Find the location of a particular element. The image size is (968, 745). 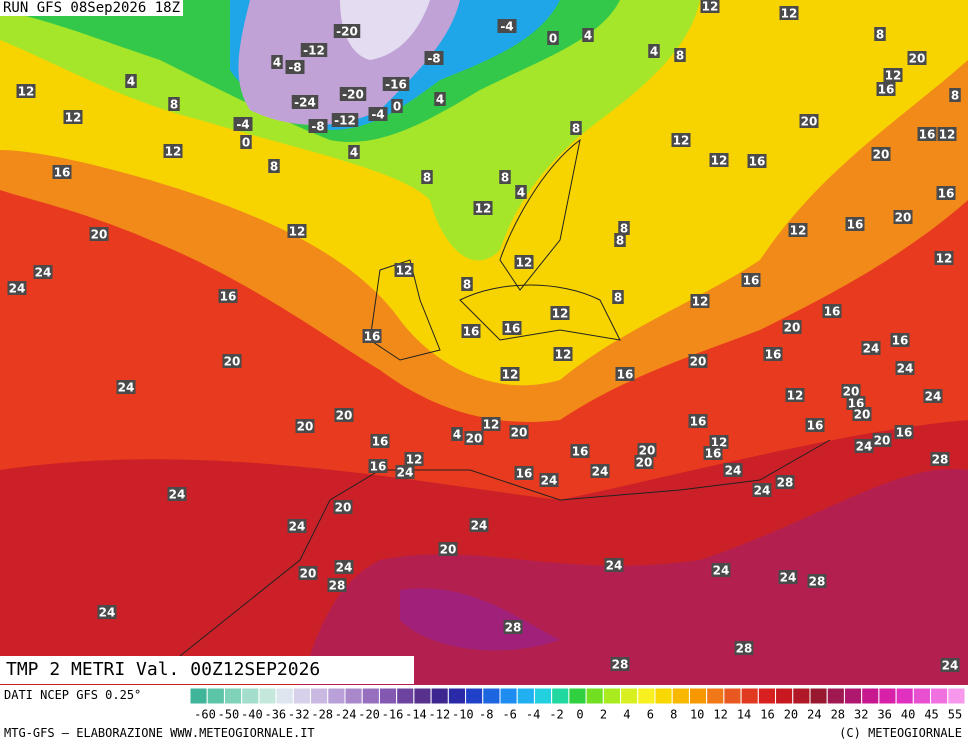

colorbar-tick-label: 32 is located at coordinates (861, 715).